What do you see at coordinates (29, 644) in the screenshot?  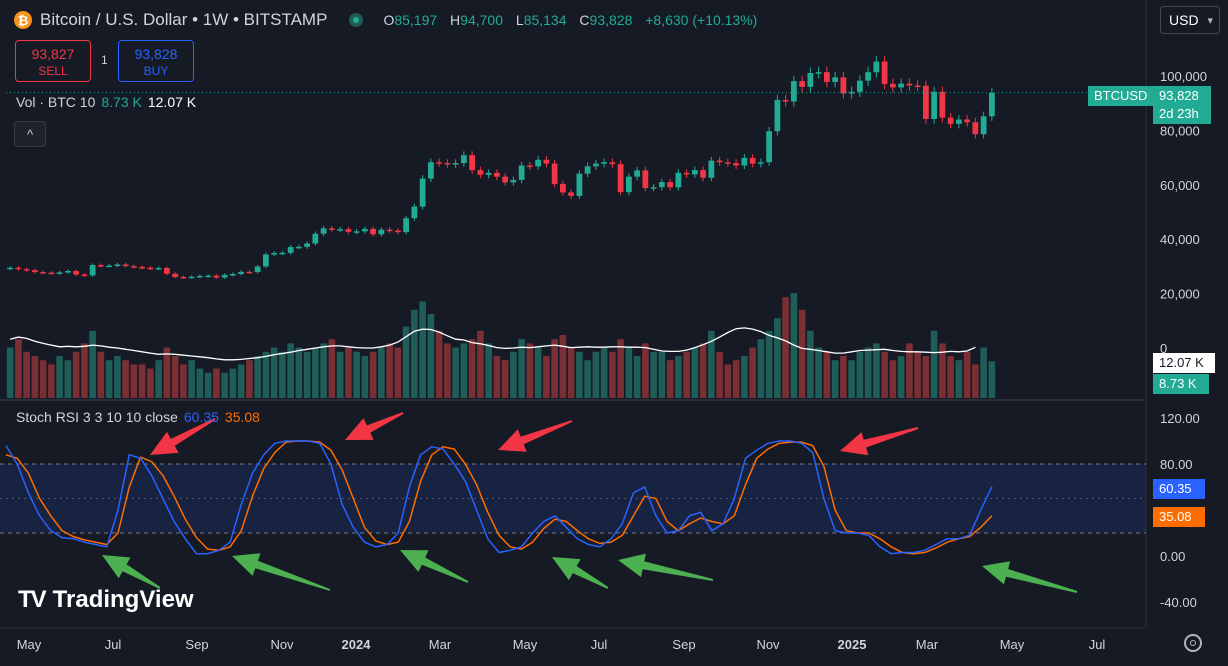 I see `time-axis-tick: May` at bounding box center [29, 644].